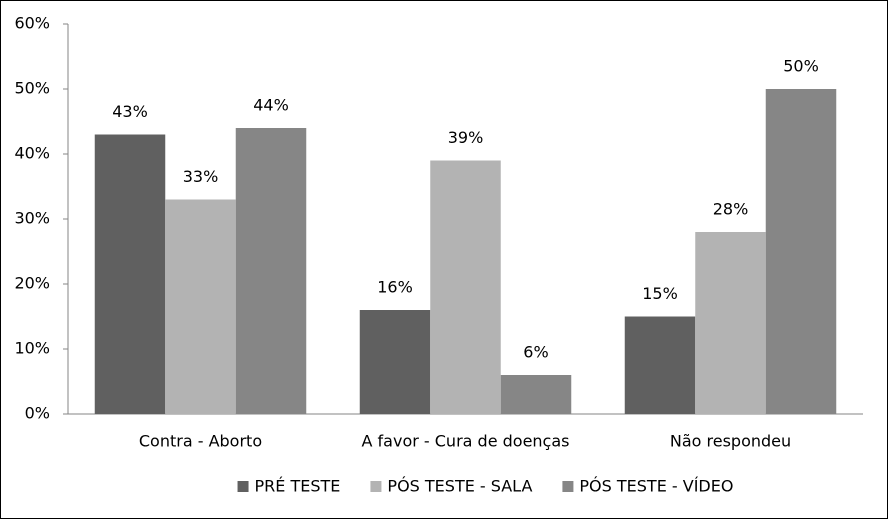 The height and width of the screenshot is (519, 888). I want to click on y-tick-label: 20%, so click(32, 283).